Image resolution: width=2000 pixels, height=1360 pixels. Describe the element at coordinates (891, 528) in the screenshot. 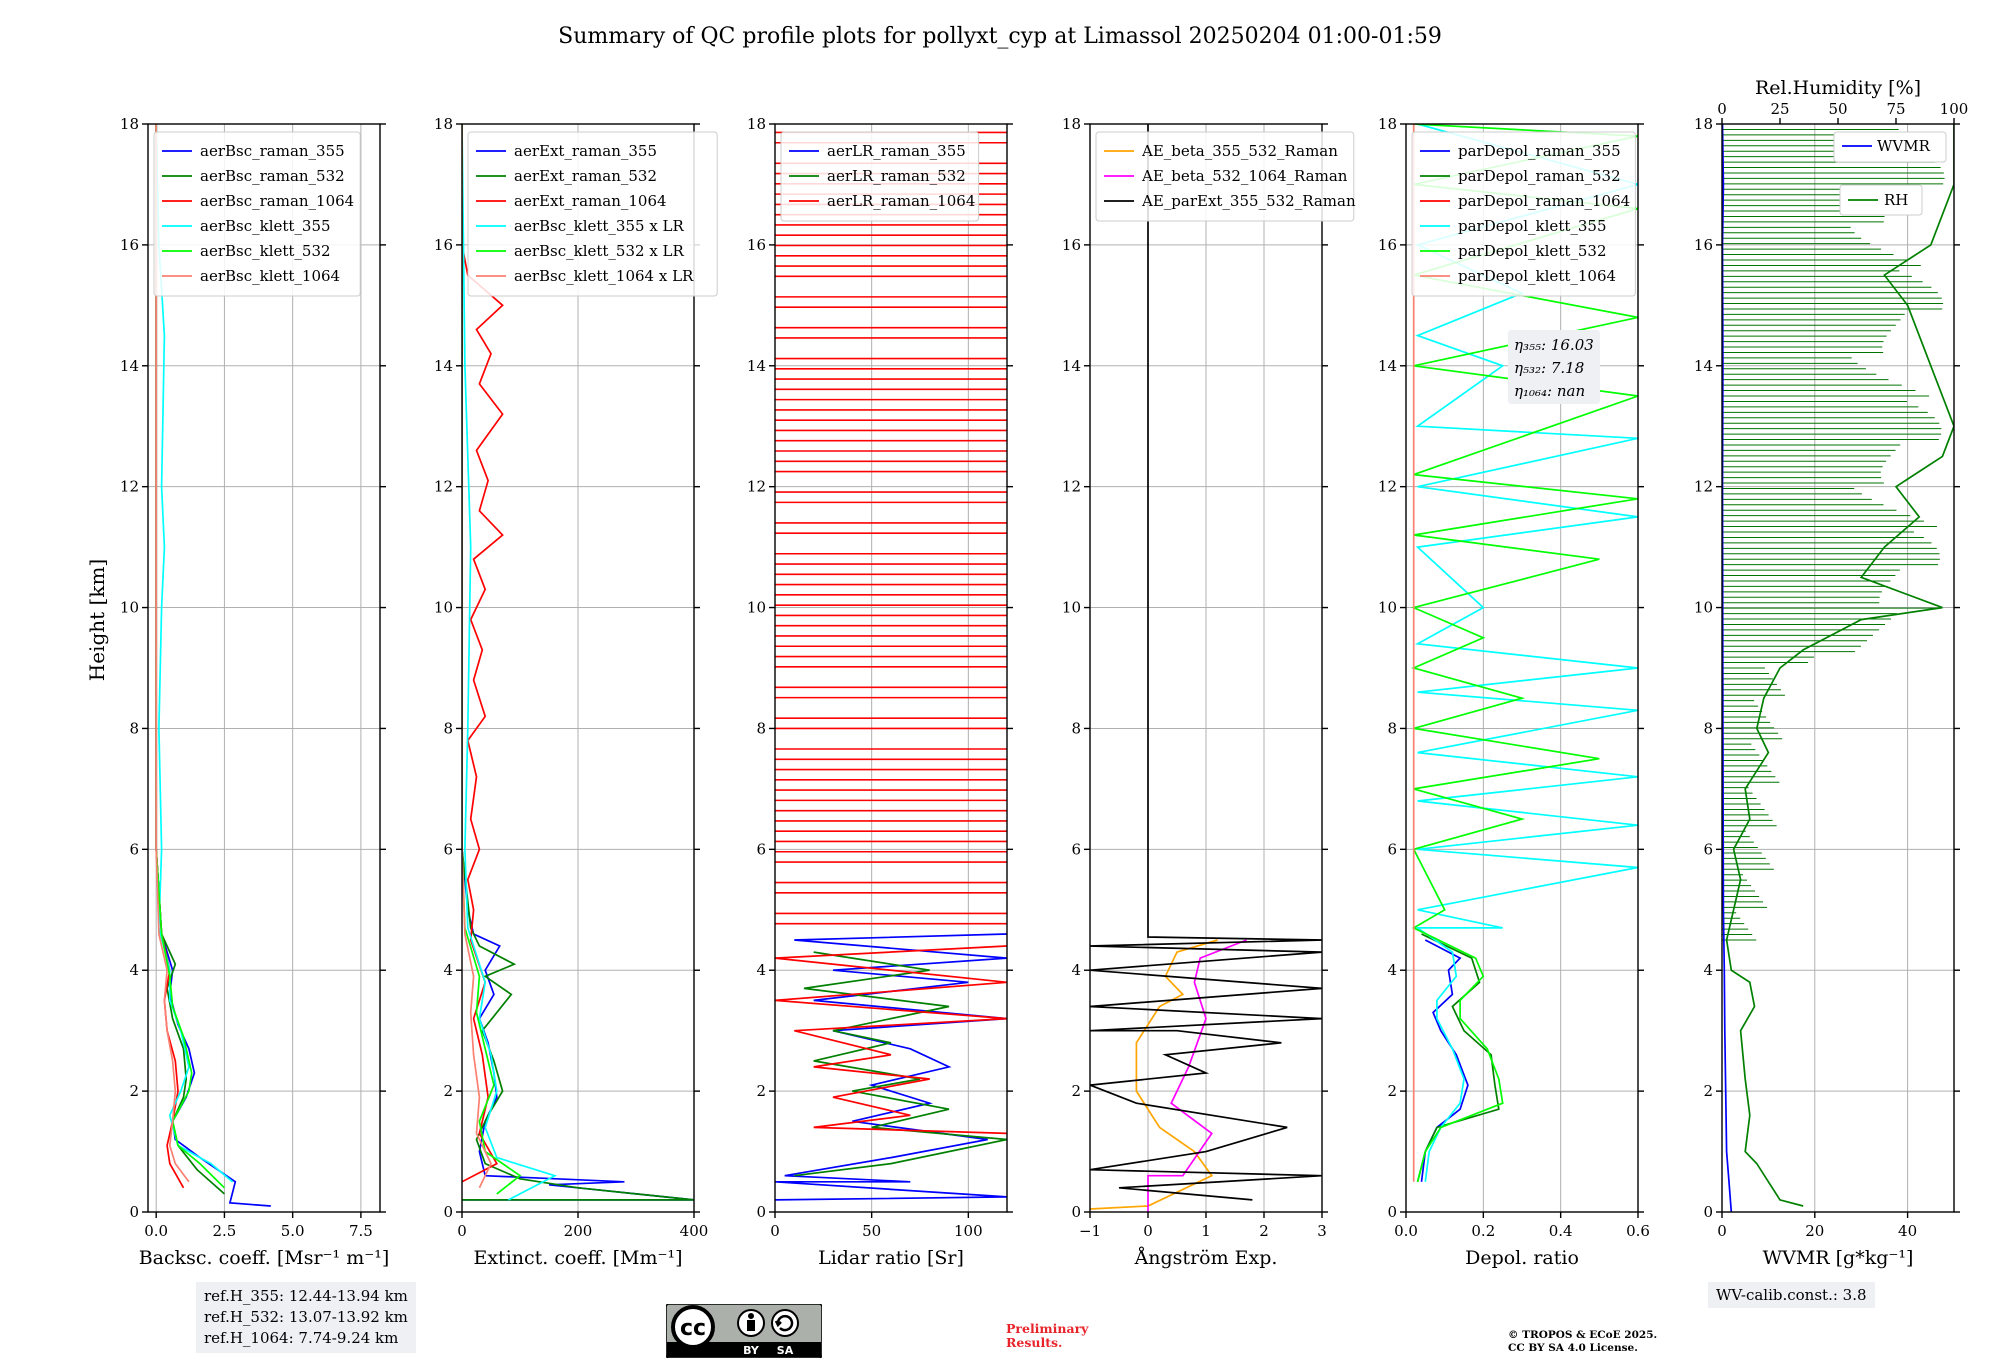

I see `lidar-ratio-1064-spikes` at that location.